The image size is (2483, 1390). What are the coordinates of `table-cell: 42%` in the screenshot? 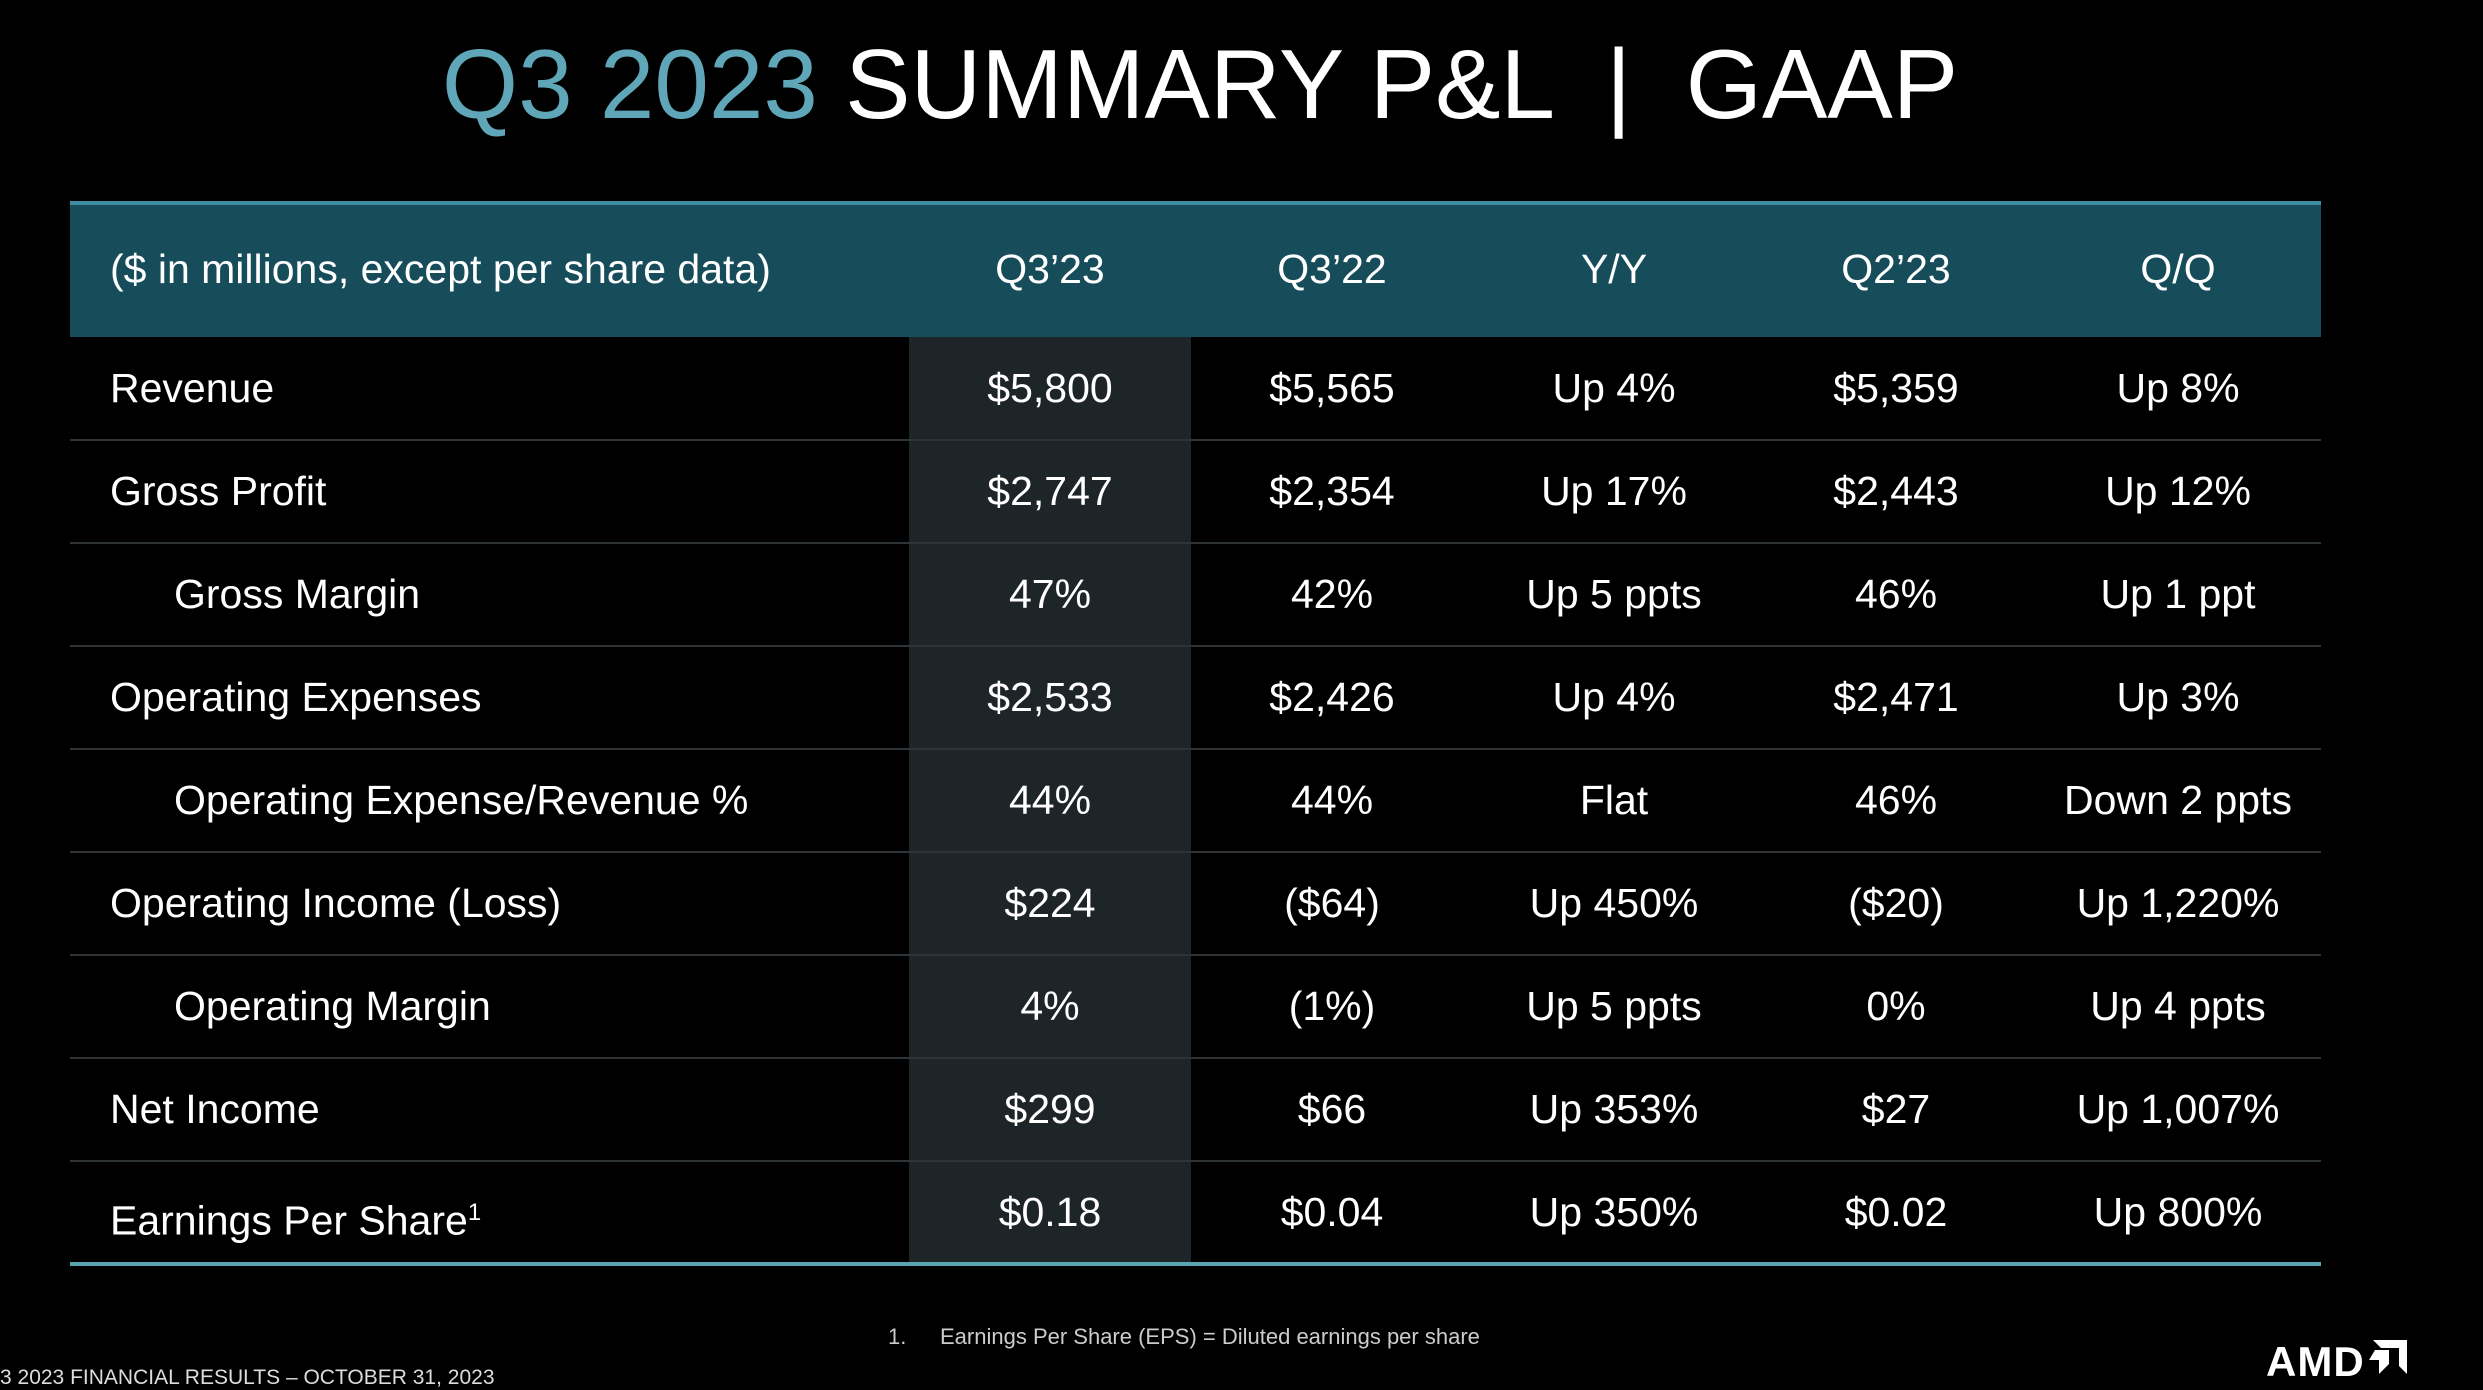 It's located at (1332, 594).